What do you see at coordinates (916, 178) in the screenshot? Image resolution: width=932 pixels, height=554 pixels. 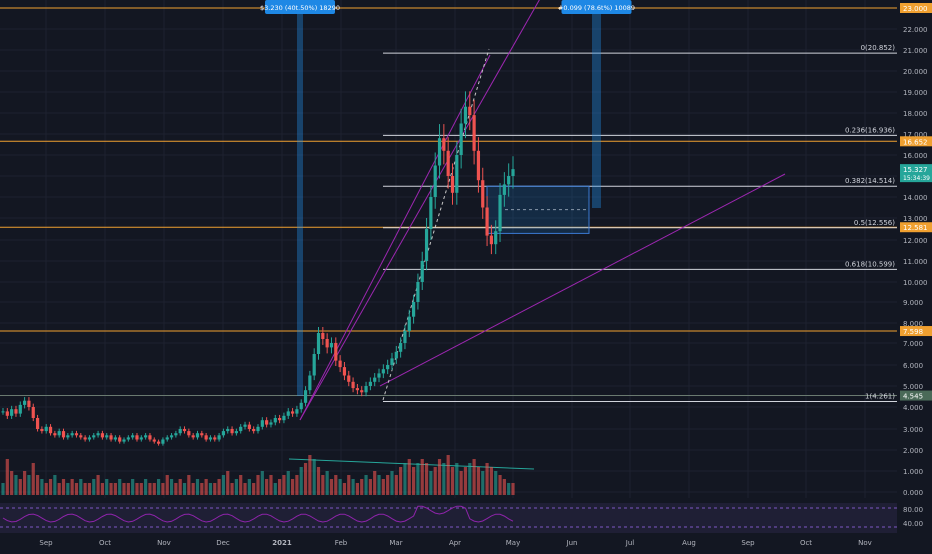 I see `price-badge-countdown: 15:34:39` at bounding box center [916, 178].